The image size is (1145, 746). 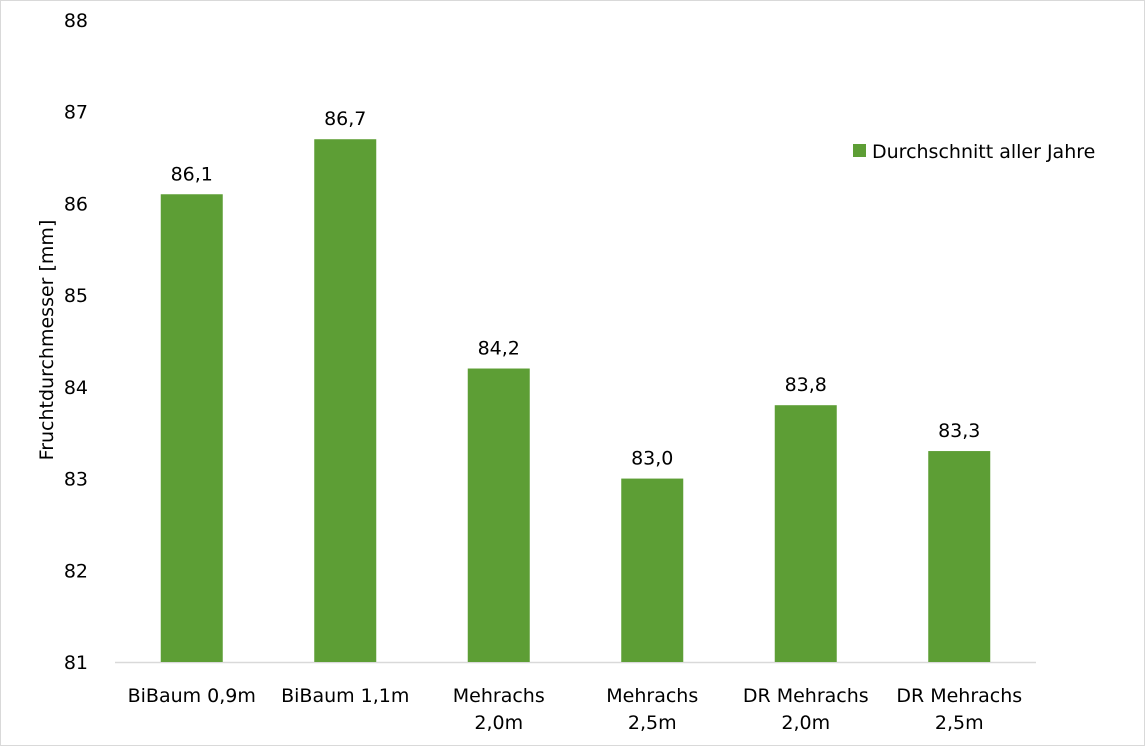 I want to click on data-label: 86,7, so click(x=345, y=119).